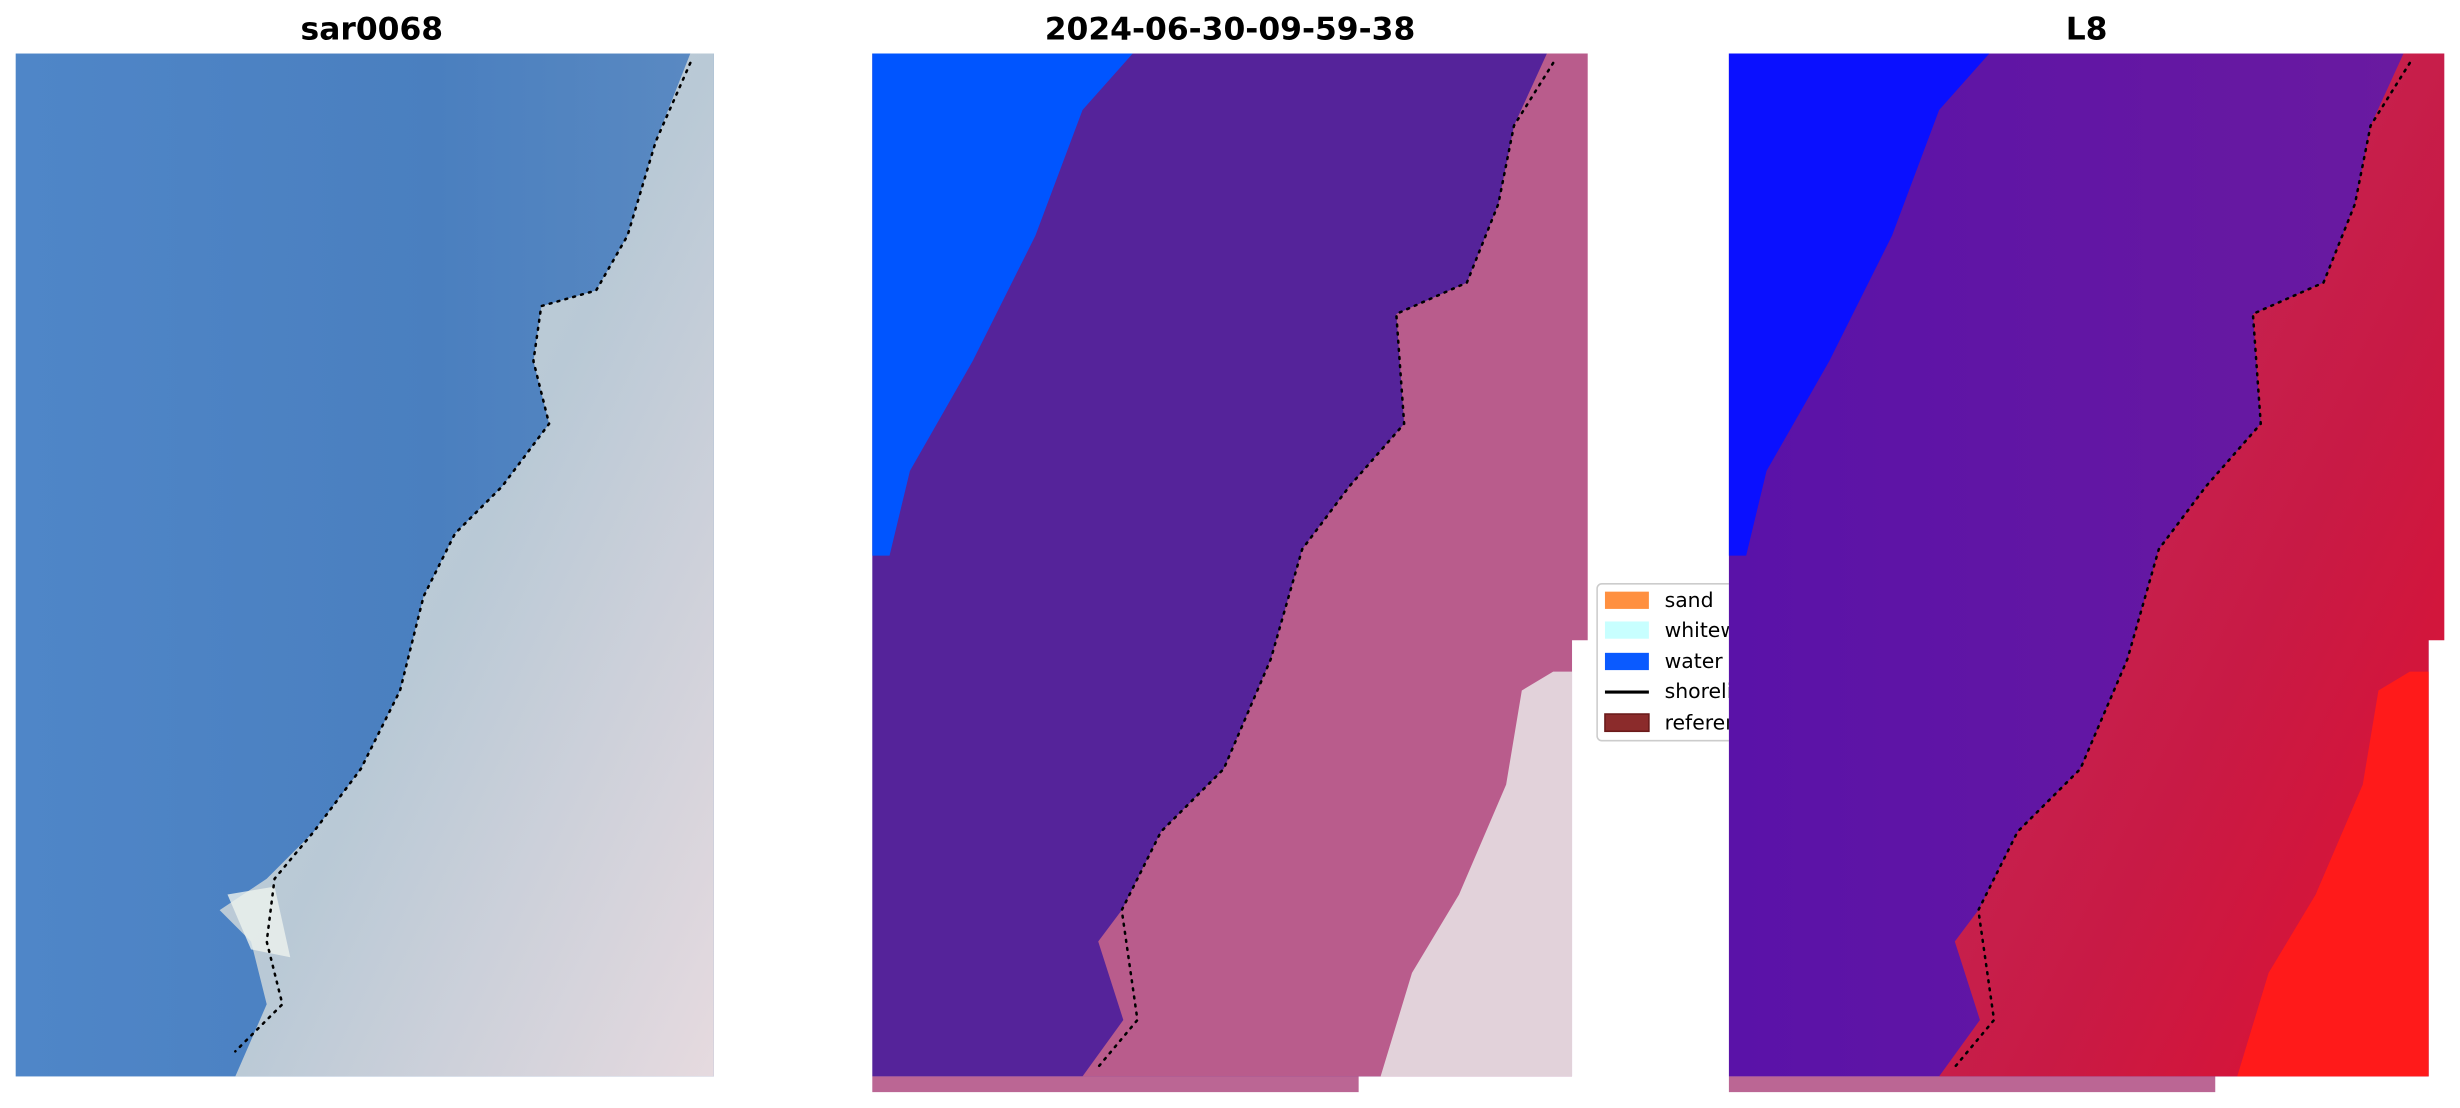 The height and width of the screenshot is (1108, 2460). Describe the element at coordinates (2087, 29) in the screenshot. I see `panel-title: L8` at that location.